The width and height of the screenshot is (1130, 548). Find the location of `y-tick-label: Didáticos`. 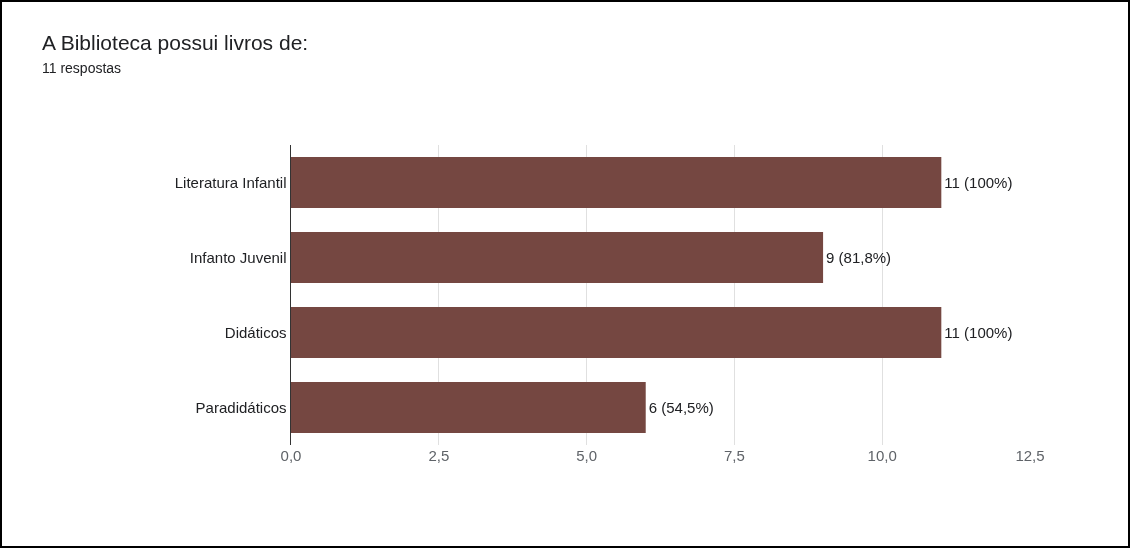

y-tick-label: Didáticos is located at coordinates (255, 332).